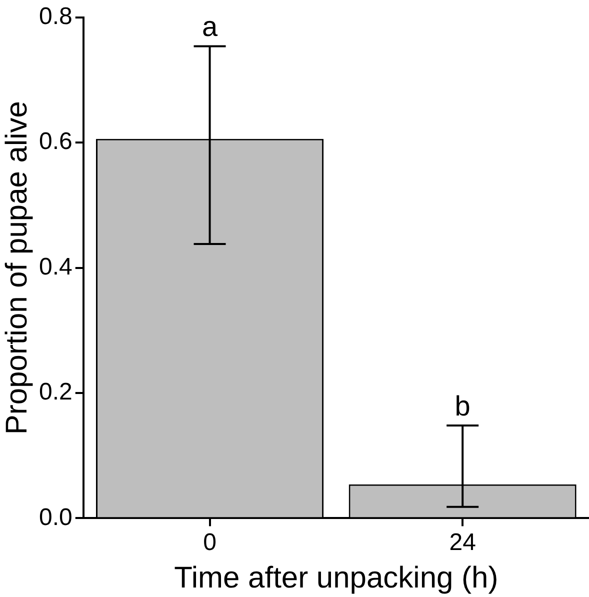 This screenshot has height=597, width=589. What do you see at coordinates (462, 542) in the screenshot?
I see `x-tick-label: 24` at bounding box center [462, 542].